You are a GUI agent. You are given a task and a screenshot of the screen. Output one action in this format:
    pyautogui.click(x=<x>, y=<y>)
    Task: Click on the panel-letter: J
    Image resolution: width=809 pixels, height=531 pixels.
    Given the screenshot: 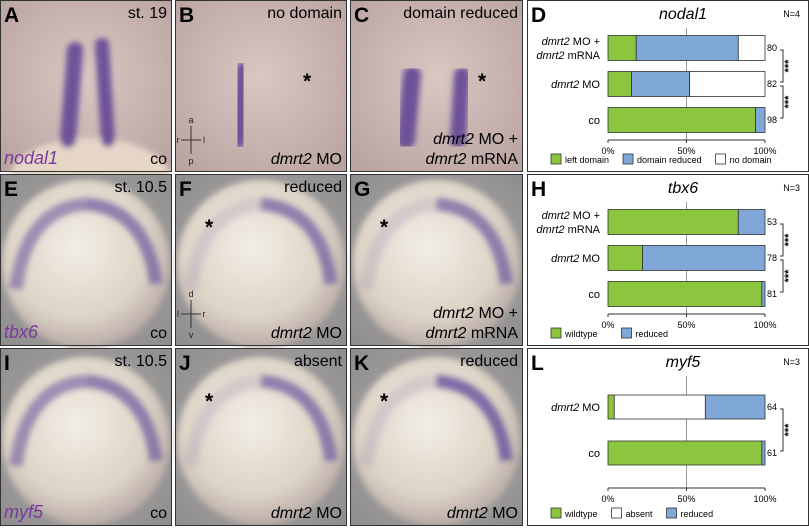 What is the action you would take?
    pyautogui.click(x=185, y=363)
    